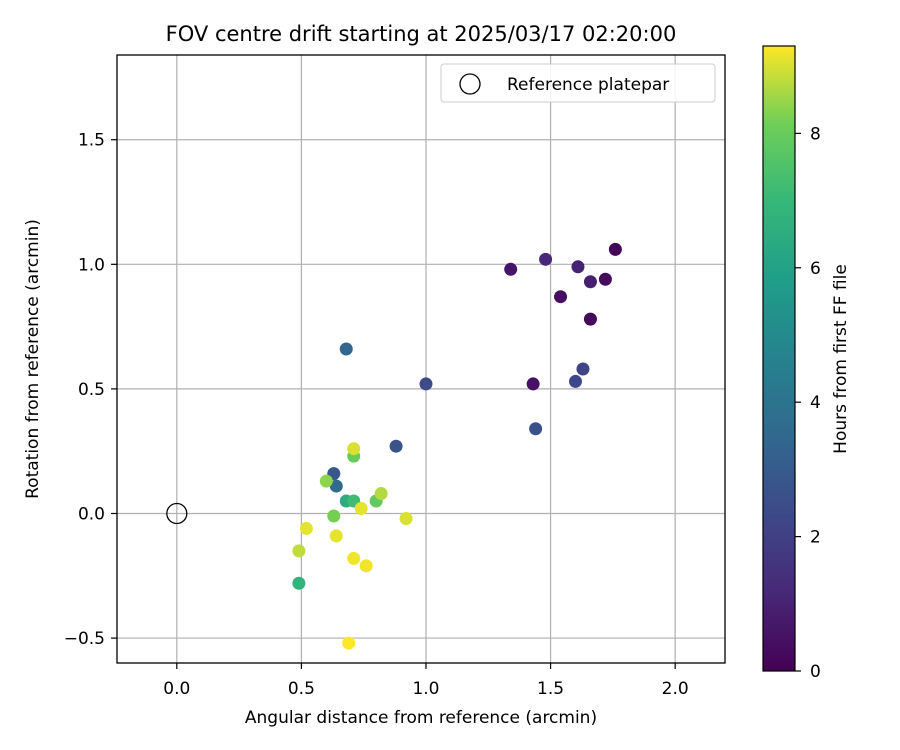 The width and height of the screenshot is (900, 750). What do you see at coordinates (425, 689) in the screenshot?
I see `x-tick-label: 1.0` at bounding box center [425, 689].